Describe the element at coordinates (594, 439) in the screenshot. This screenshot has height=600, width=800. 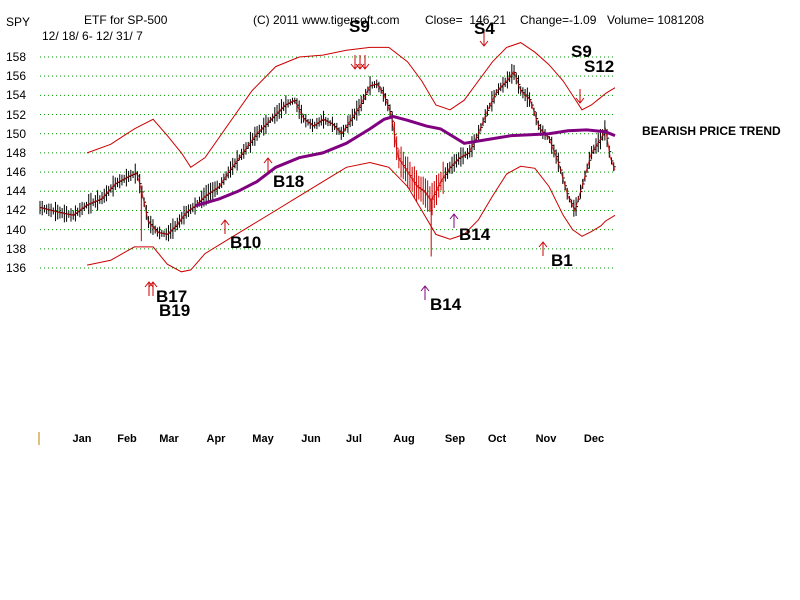
I see `month-label: Dec` at that location.